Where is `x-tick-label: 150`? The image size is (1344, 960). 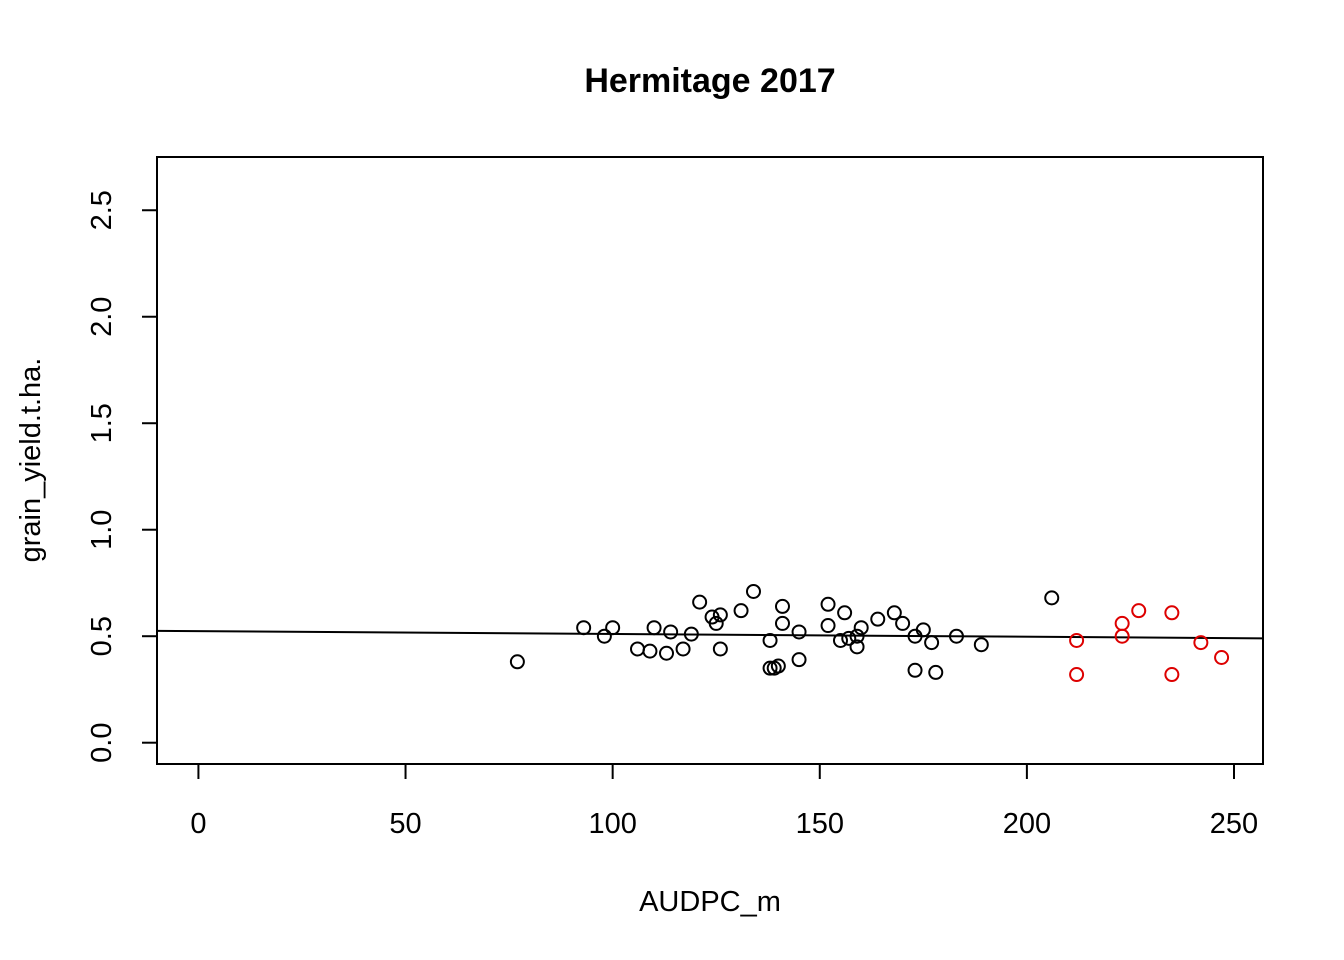
x-tick-label: 150 is located at coordinates (820, 824).